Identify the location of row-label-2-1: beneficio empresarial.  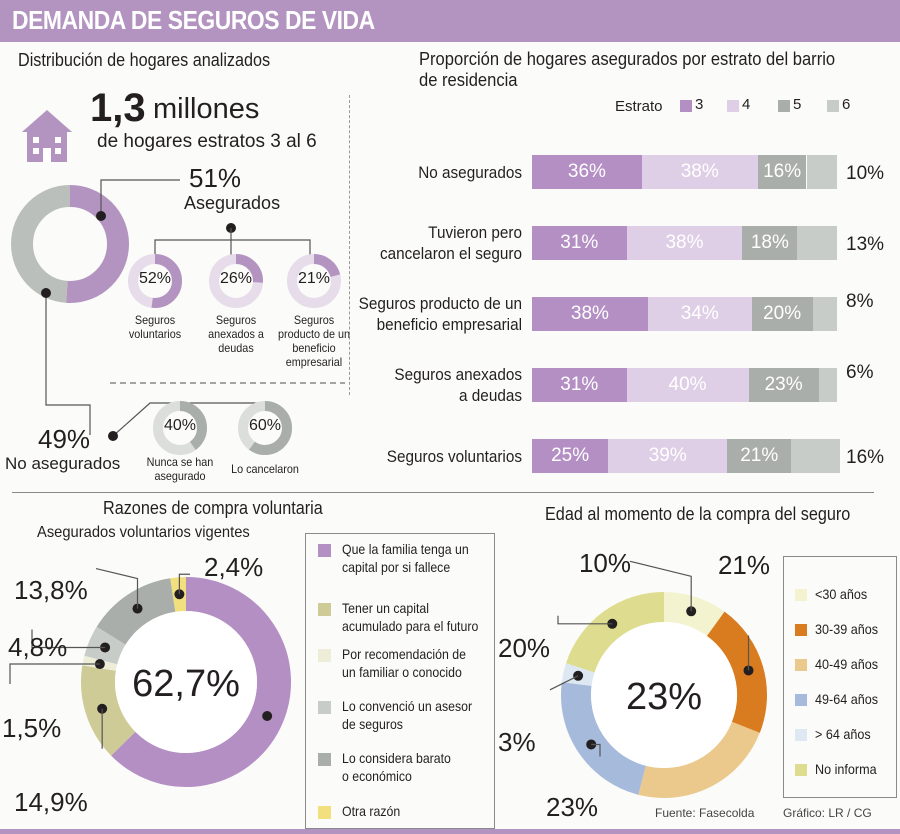
(449, 324).